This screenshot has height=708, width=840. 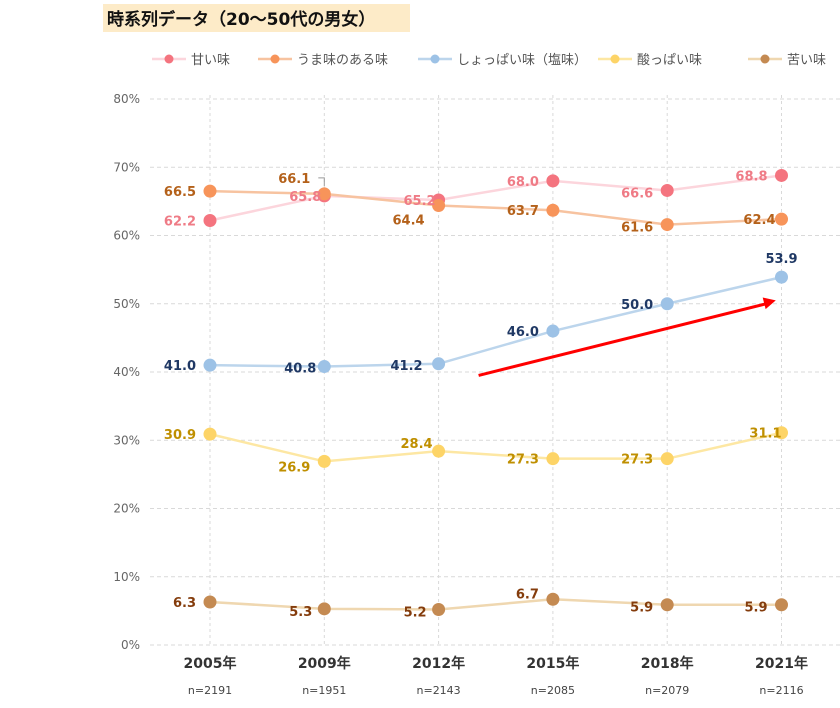 What do you see at coordinates (409, 220) in the screenshot?
I see `data-label: 64.4` at bounding box center [409, 220].